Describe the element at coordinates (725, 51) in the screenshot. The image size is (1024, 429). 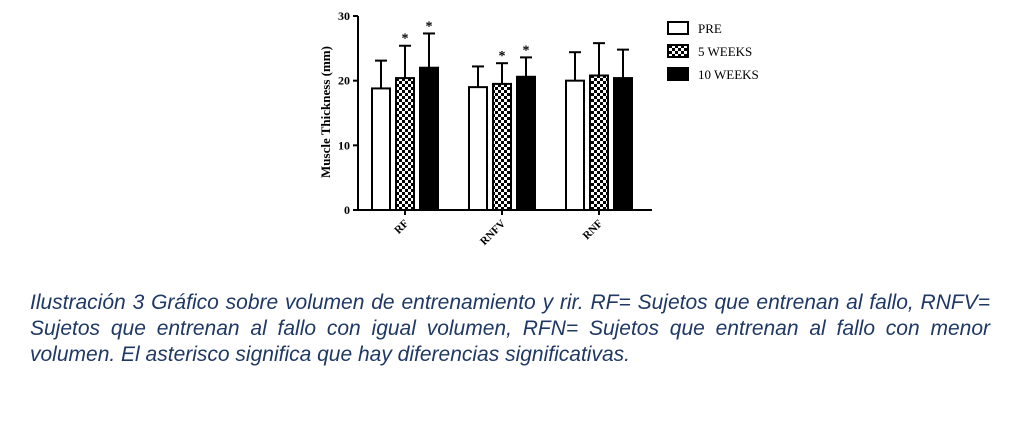
I see `legend-label: 5 WEEKS` at that location.